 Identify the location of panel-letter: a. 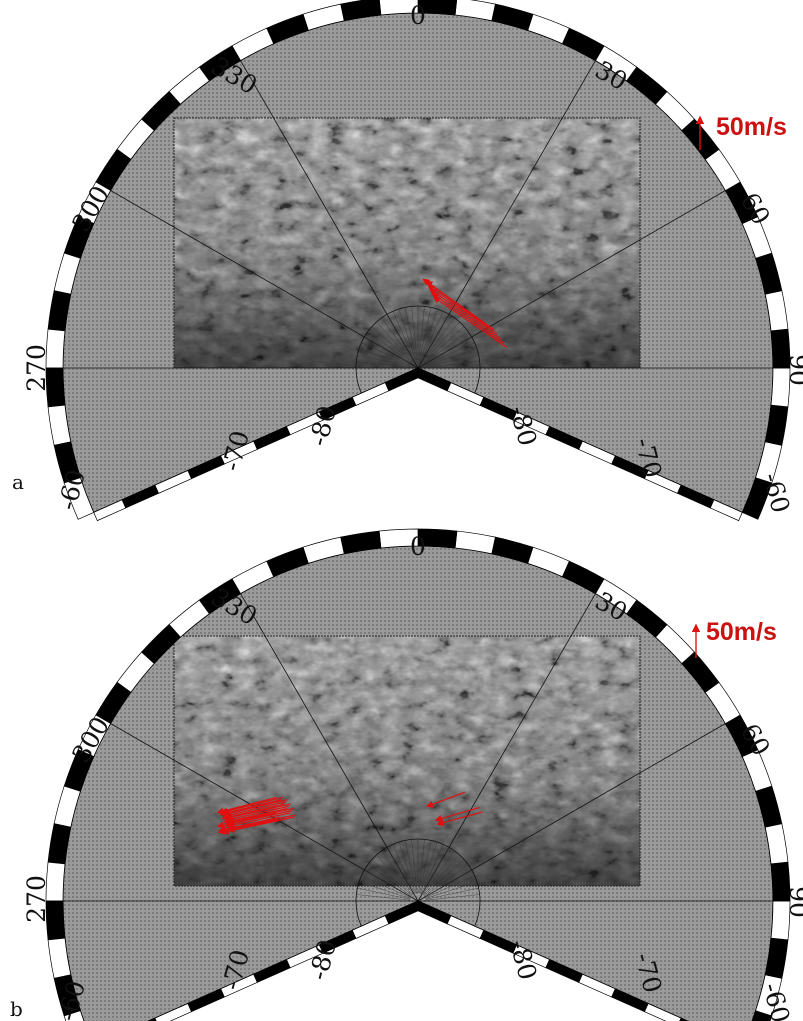
(18, 482).